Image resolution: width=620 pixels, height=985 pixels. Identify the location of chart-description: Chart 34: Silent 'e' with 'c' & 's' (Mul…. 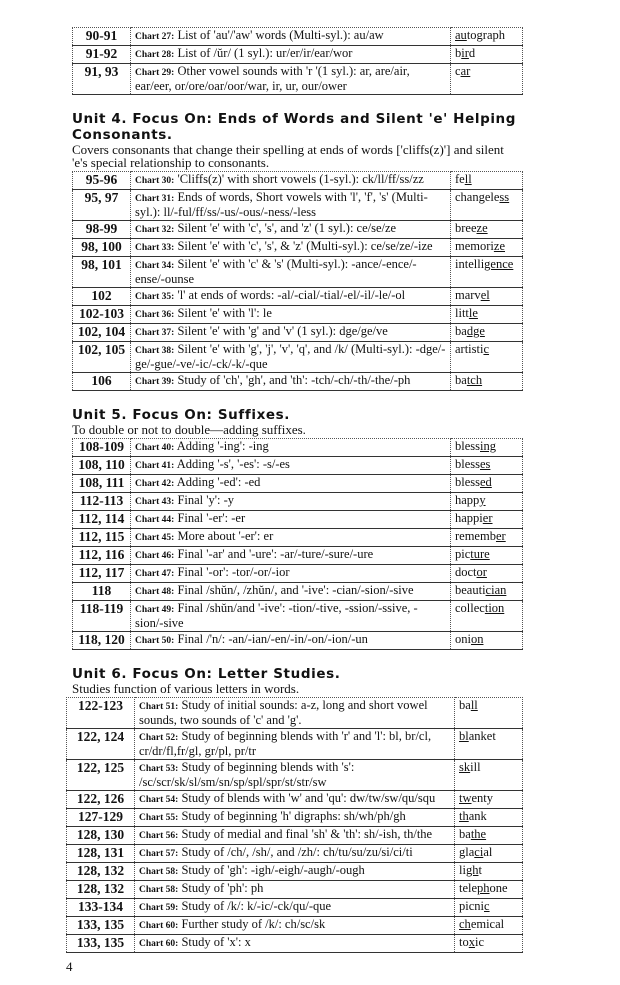
(290, 272).